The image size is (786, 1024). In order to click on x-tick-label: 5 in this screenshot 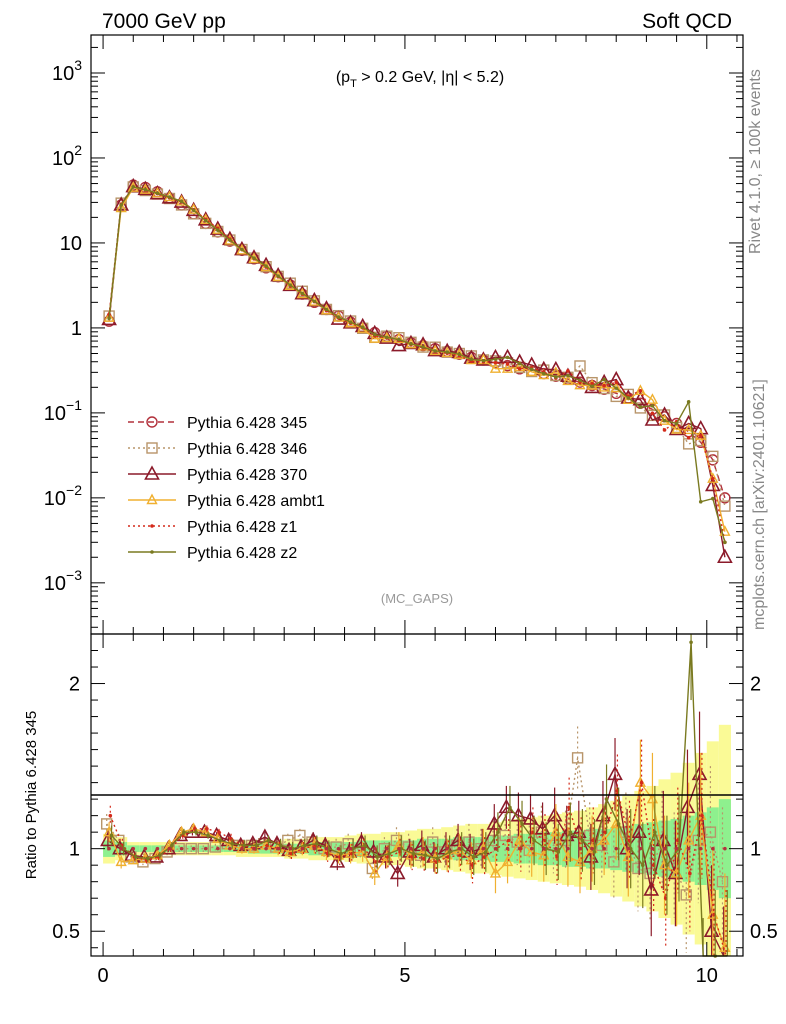, I will do `click(404, 976)`.